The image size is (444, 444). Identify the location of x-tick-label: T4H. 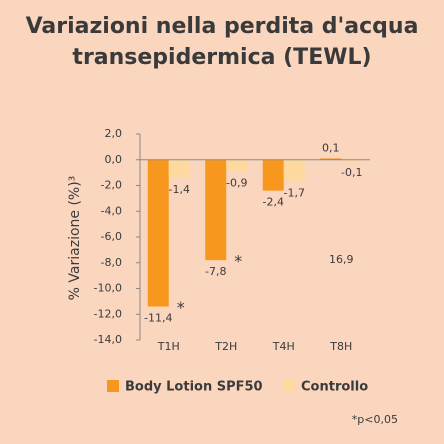
(283, 346).